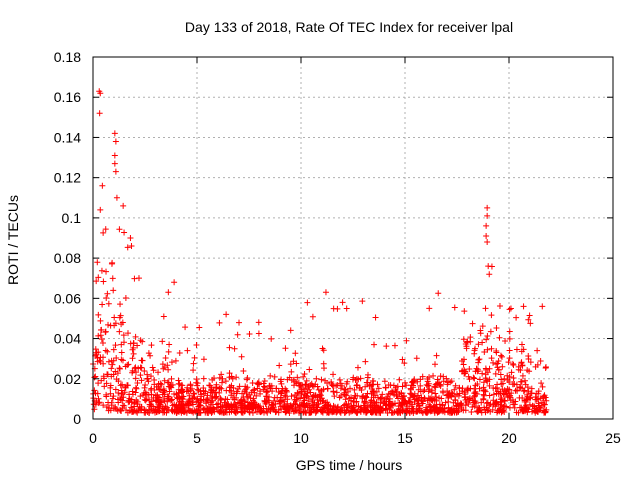 Image resolution: width=640 pixels, height=480 pixels. I want to click on x-tick-label: 20, so click(509, 438).